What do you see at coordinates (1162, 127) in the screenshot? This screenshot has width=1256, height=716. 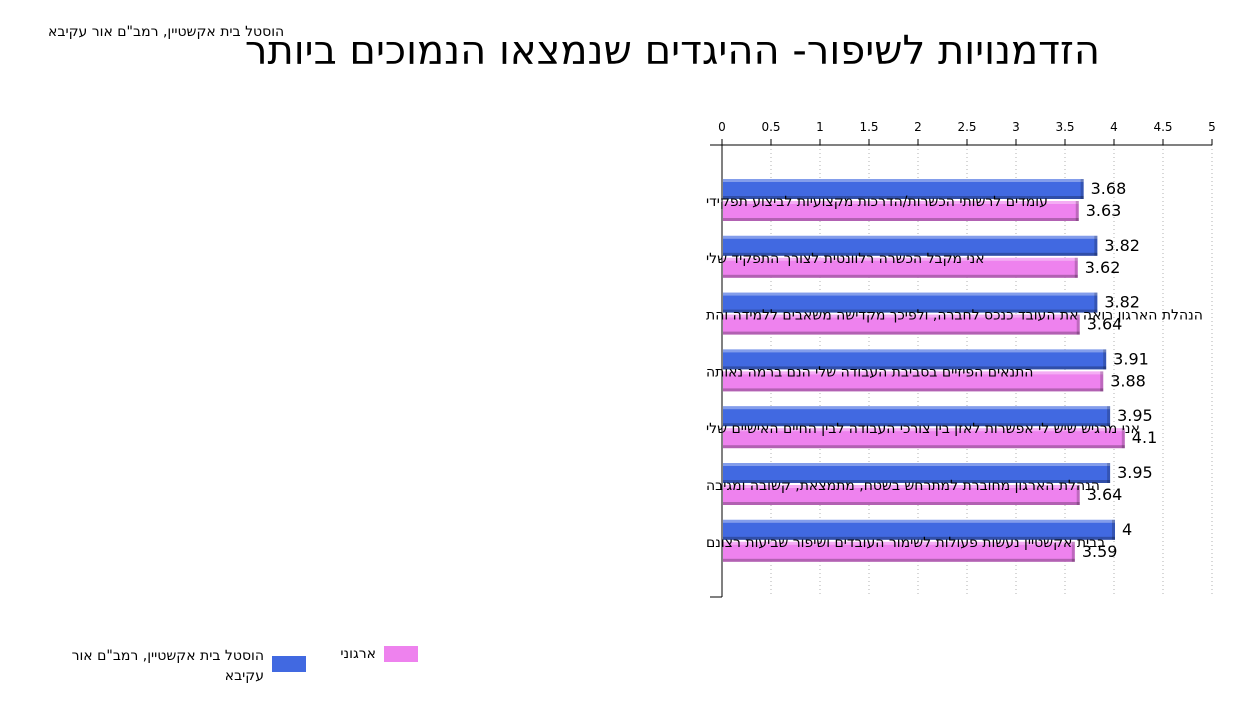 I see `tick-label: 4.5` at bounding box center [1162, 127].